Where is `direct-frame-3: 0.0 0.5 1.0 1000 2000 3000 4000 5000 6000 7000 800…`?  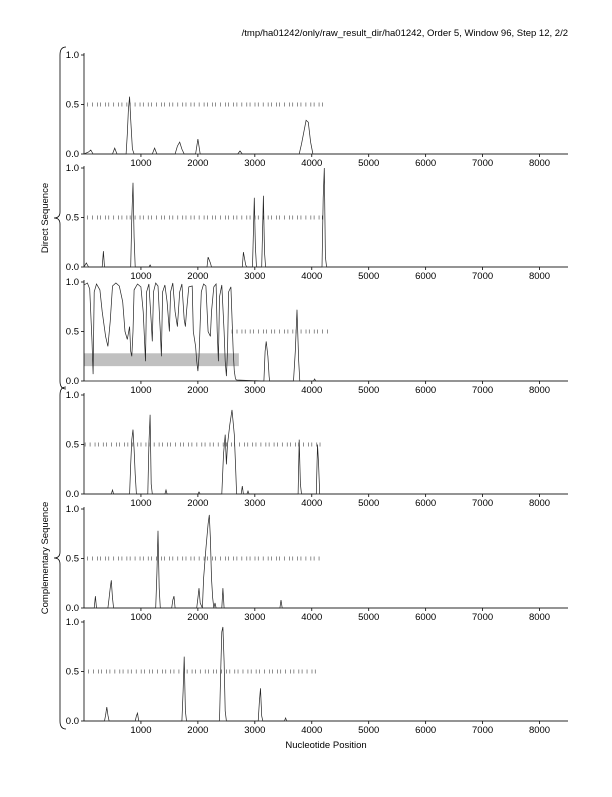
direct-frame-3: 0.0 0.5 1.0 1000 2000 3000 4000 5000 6000 7000 800… is located at coordinates (317, 336).